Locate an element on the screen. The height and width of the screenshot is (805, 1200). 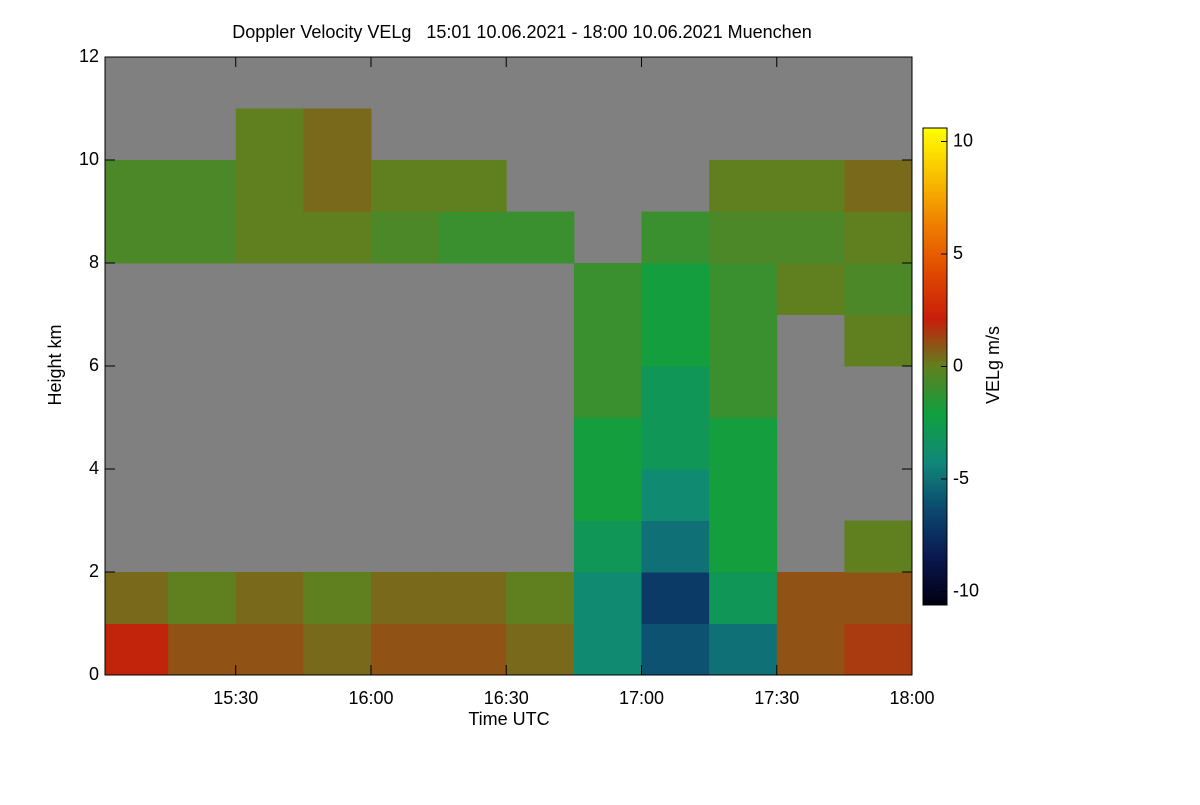
x-tick-label: 16:30 is located at coordinates (506, 698).